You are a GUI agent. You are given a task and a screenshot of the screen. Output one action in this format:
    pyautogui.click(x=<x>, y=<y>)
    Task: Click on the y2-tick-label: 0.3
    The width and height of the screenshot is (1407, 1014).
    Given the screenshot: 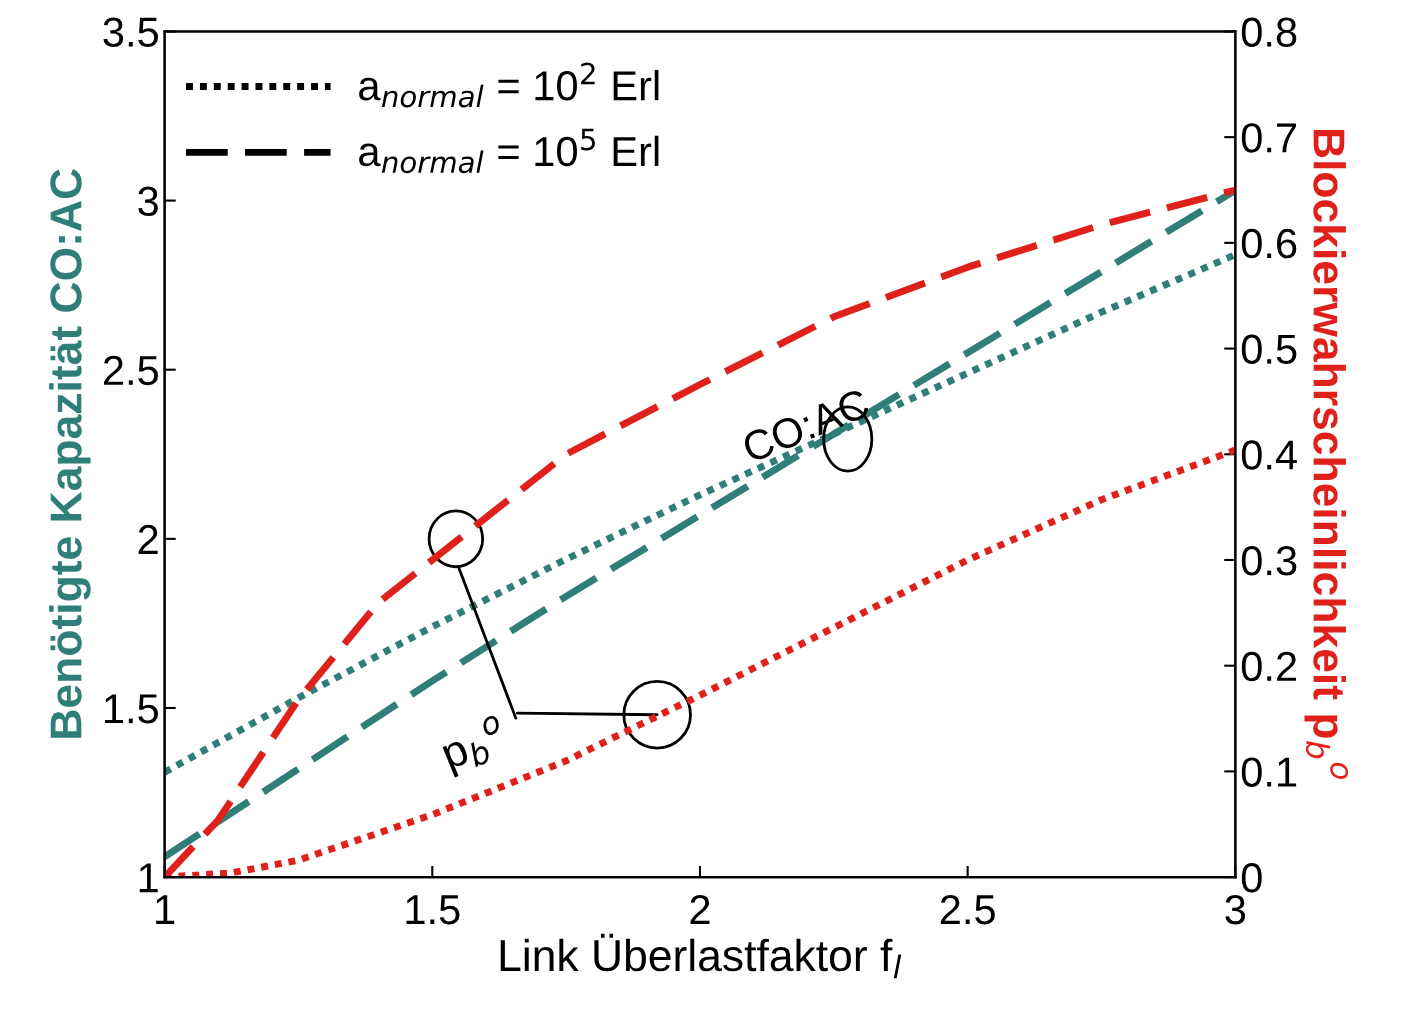 What is the action you would take?
    pyautogui.click(x=1269, y=560)
    